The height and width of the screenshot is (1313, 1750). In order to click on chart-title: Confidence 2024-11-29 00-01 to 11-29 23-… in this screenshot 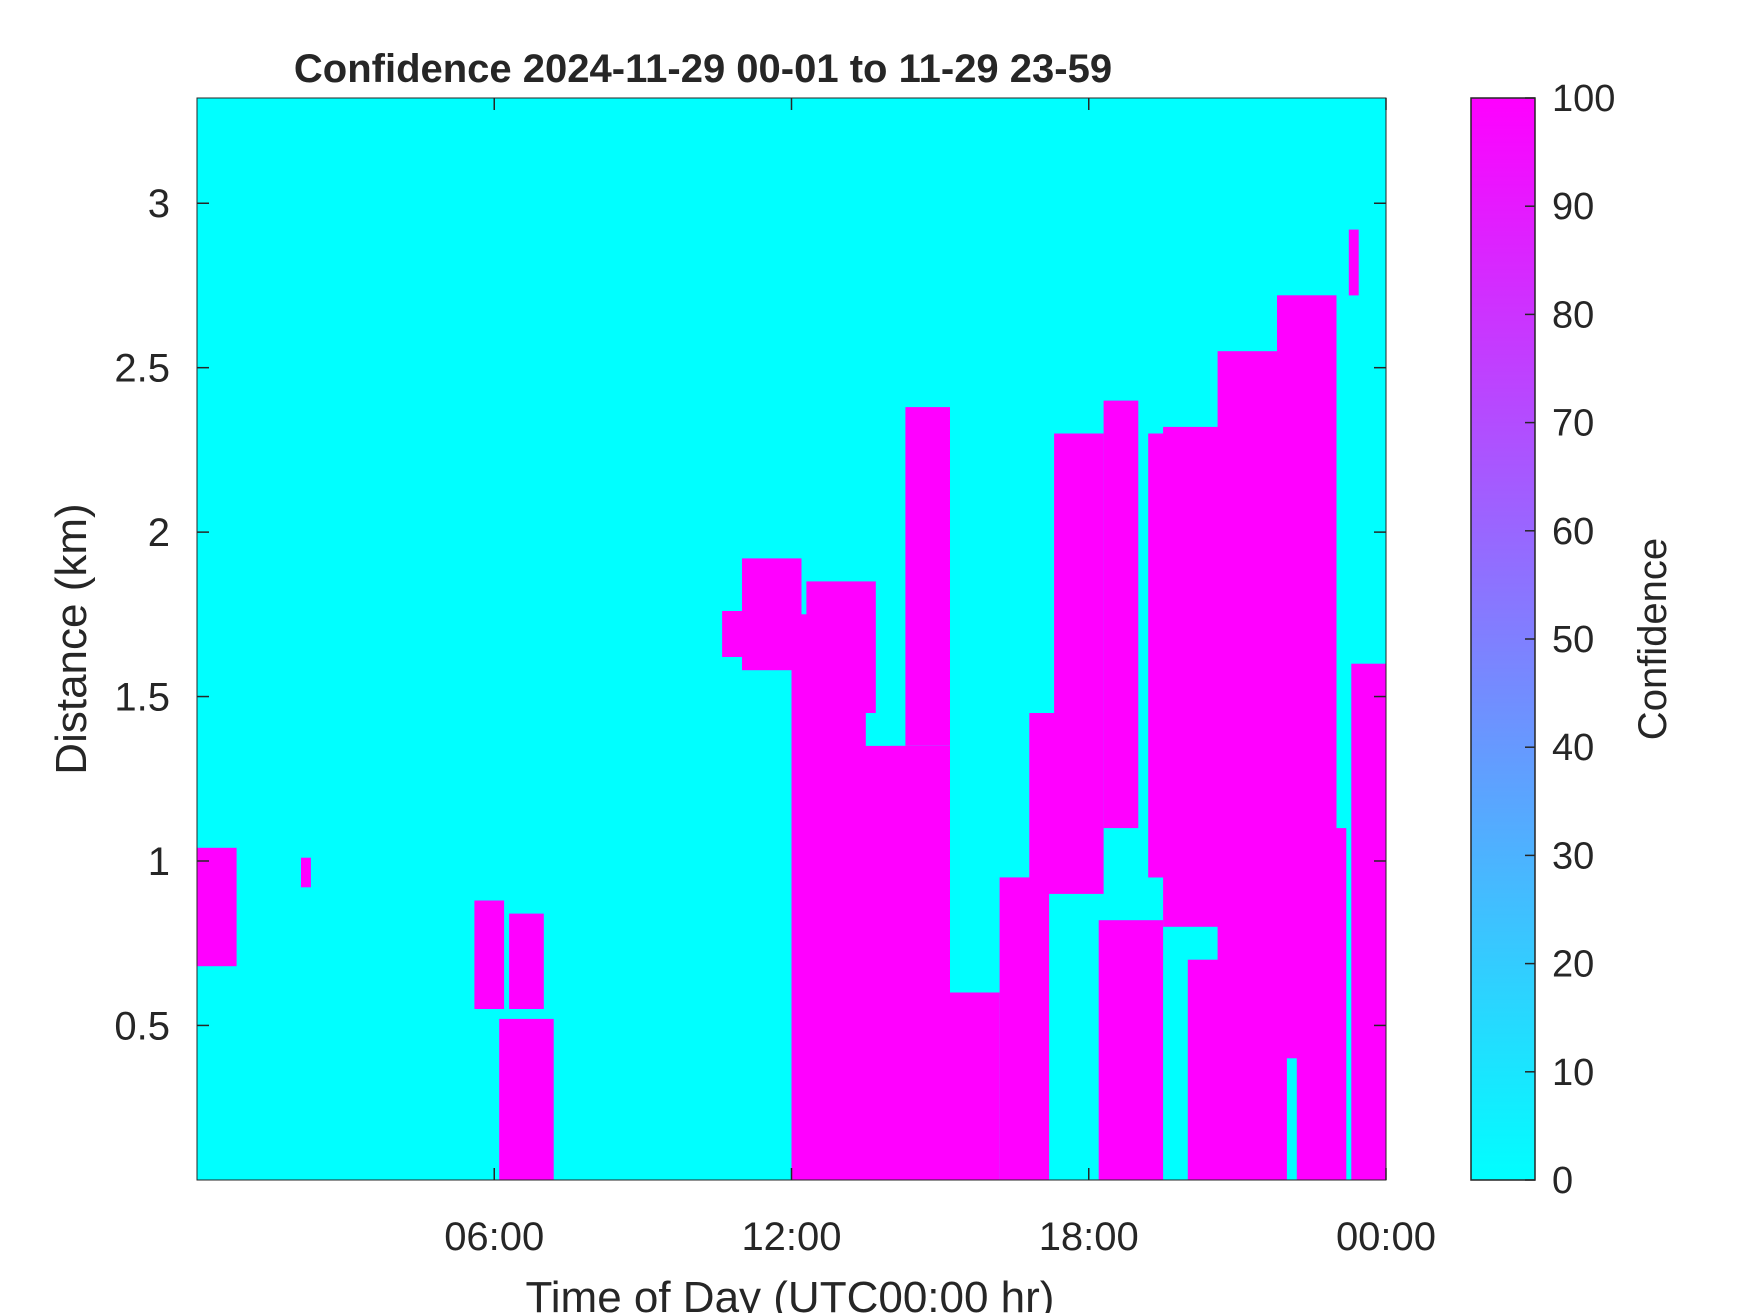, I will do `click(703, 69)`.